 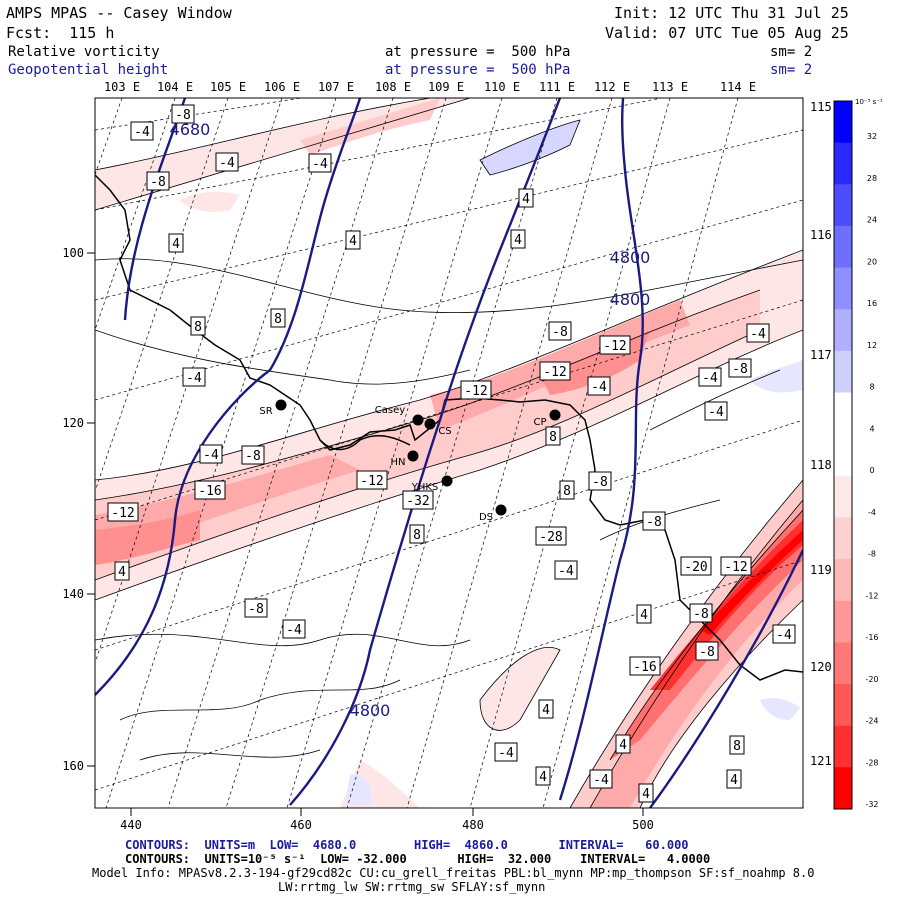 I want to click on field1-level: at pressure = 500 hPa, so click(x=478, y=52).